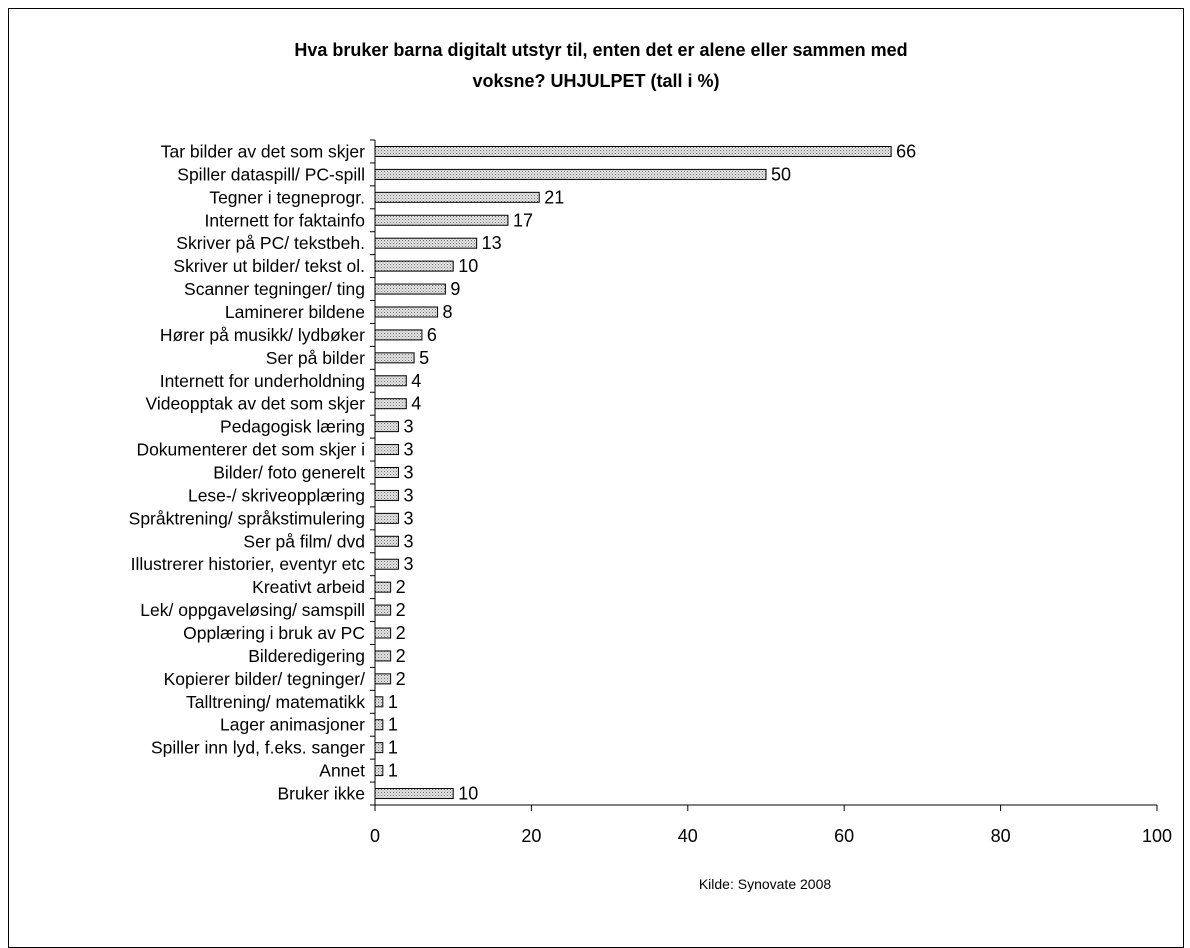 This screenshot has height=948, width=1190. Describe the element at coordinates (424, 358) in the screenshot. I see `value-label: 5` at that location.